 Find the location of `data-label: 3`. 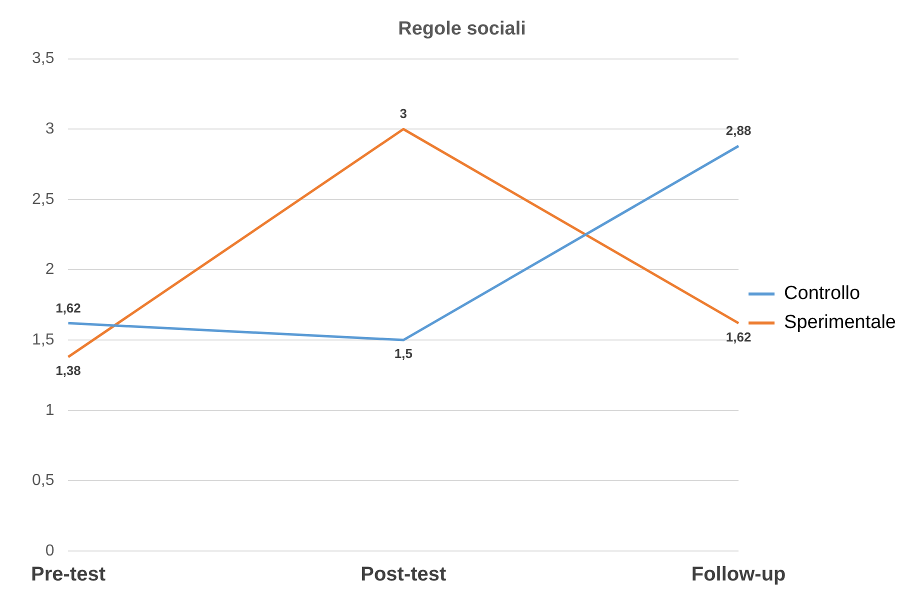

data-label: 3 is located at coordinates (404, 114).